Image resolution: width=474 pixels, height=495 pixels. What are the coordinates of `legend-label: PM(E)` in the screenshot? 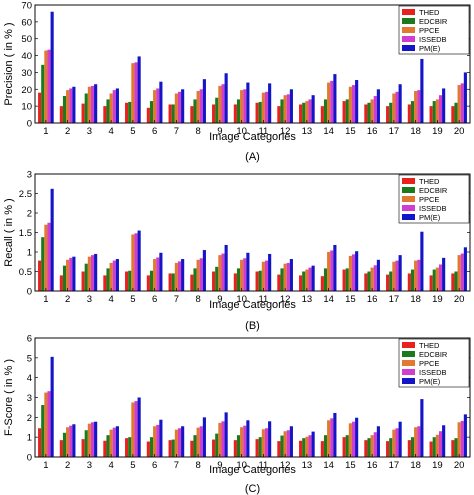 It's located at (430, 217).